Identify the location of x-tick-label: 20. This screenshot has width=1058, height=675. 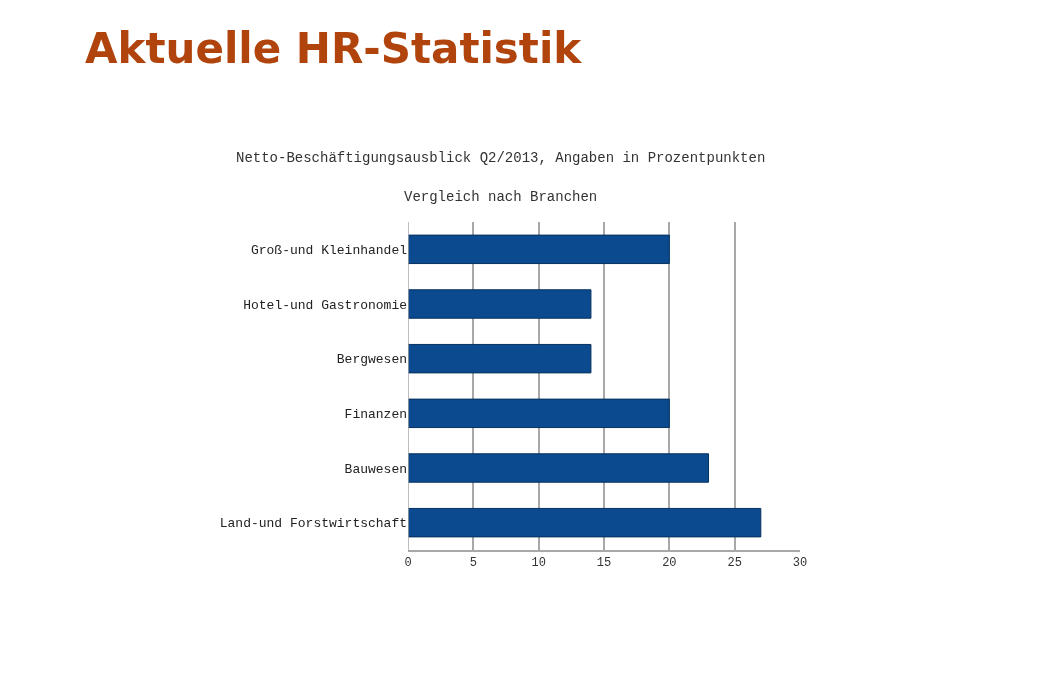
(669, 563).